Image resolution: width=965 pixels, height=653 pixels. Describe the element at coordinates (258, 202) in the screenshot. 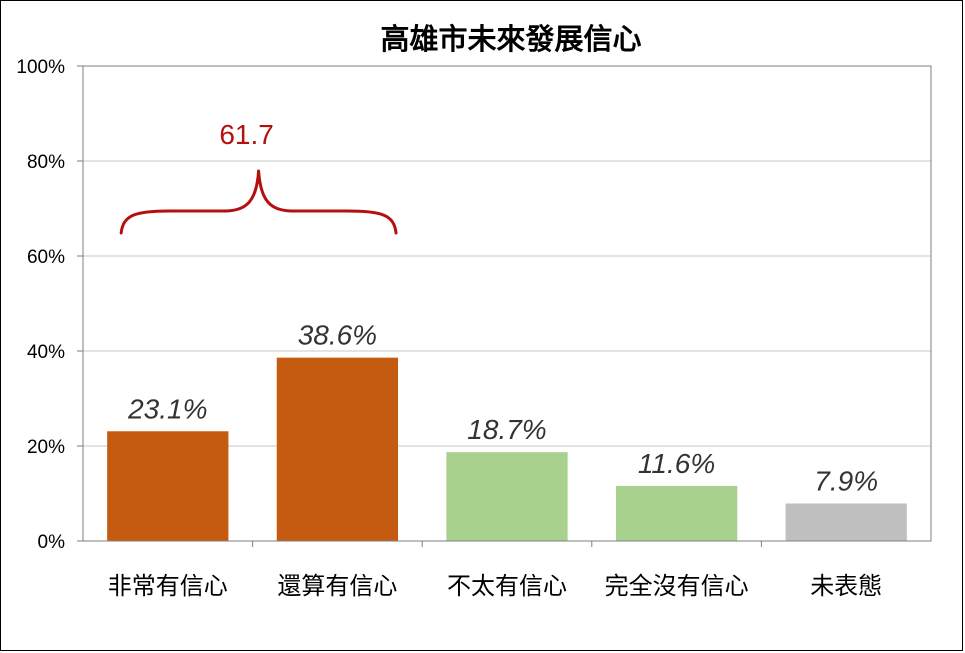

I see `brace-annotation` at that location.